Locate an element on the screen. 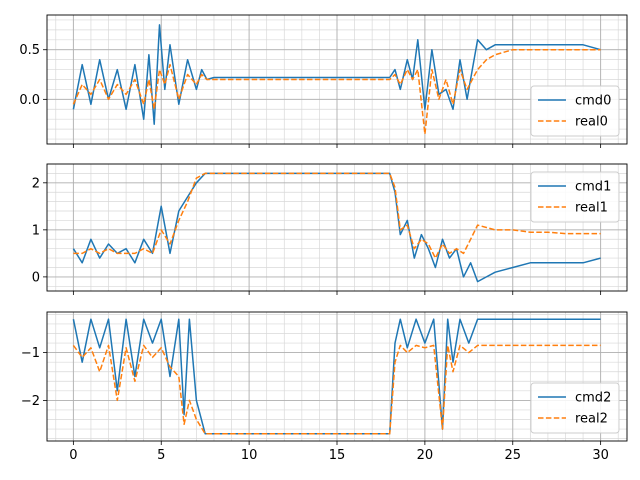 This screenshot has height=480, width=640. y-tick-label: −2 is located at coordinates (30, 401).